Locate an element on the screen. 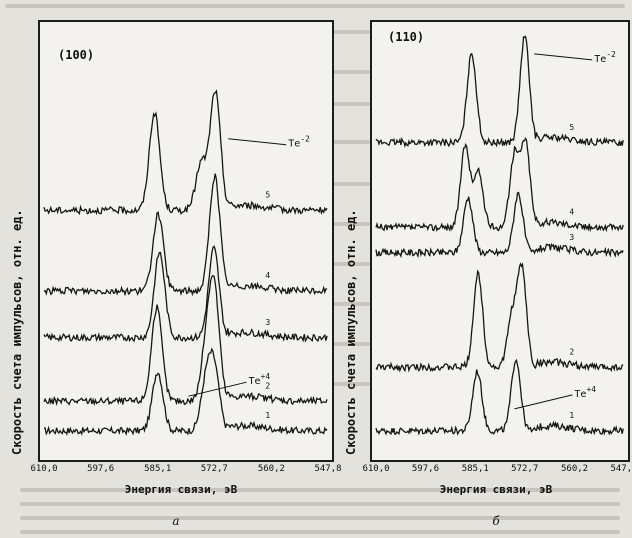 The image size is (632, 538). caption-b: б is located at coordinates (496, 521).